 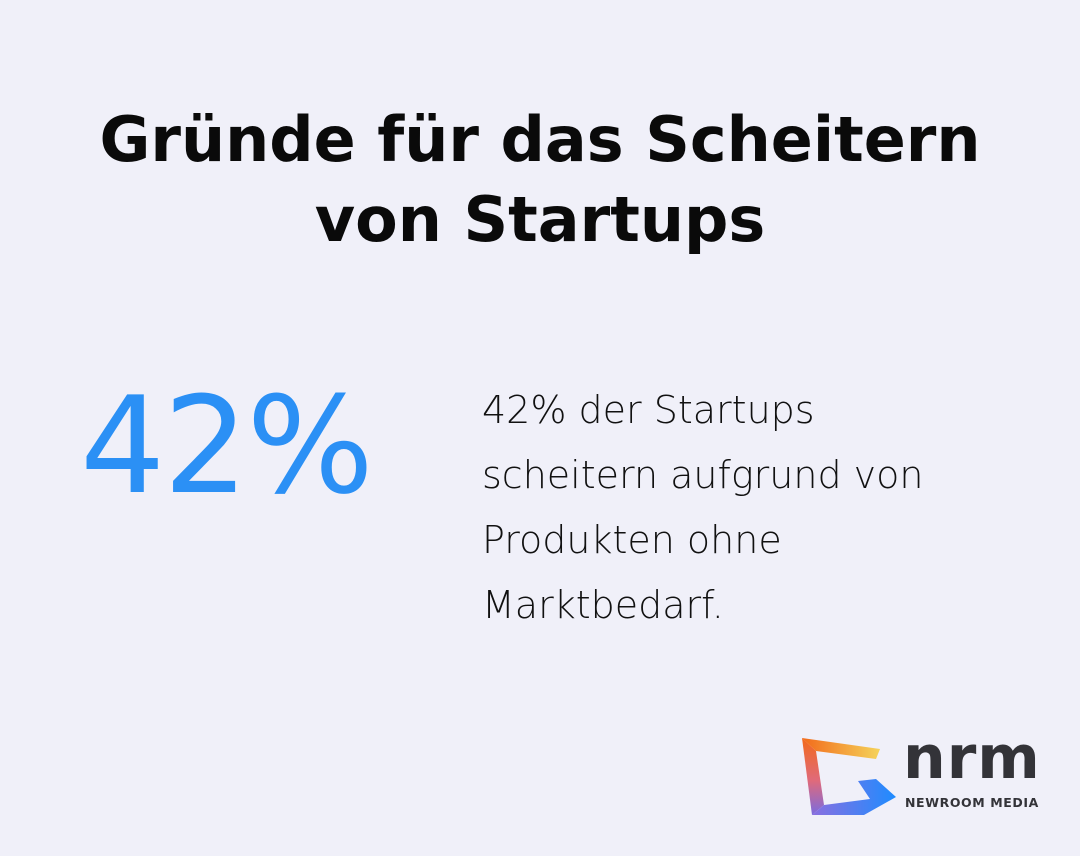 What do you see at coordinates (632, 540) in the screenshot?
I see `description-line: Produkten ohne` at bounding box center [632, 540].